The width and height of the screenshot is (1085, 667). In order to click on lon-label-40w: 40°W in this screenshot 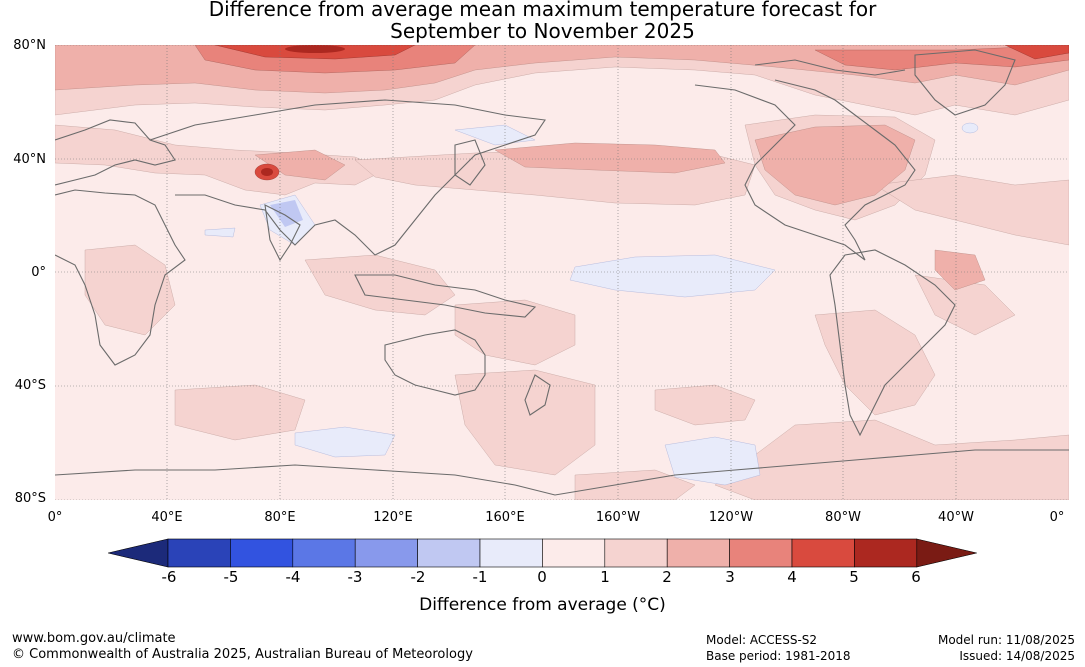, I will do `click(956, 517)`.